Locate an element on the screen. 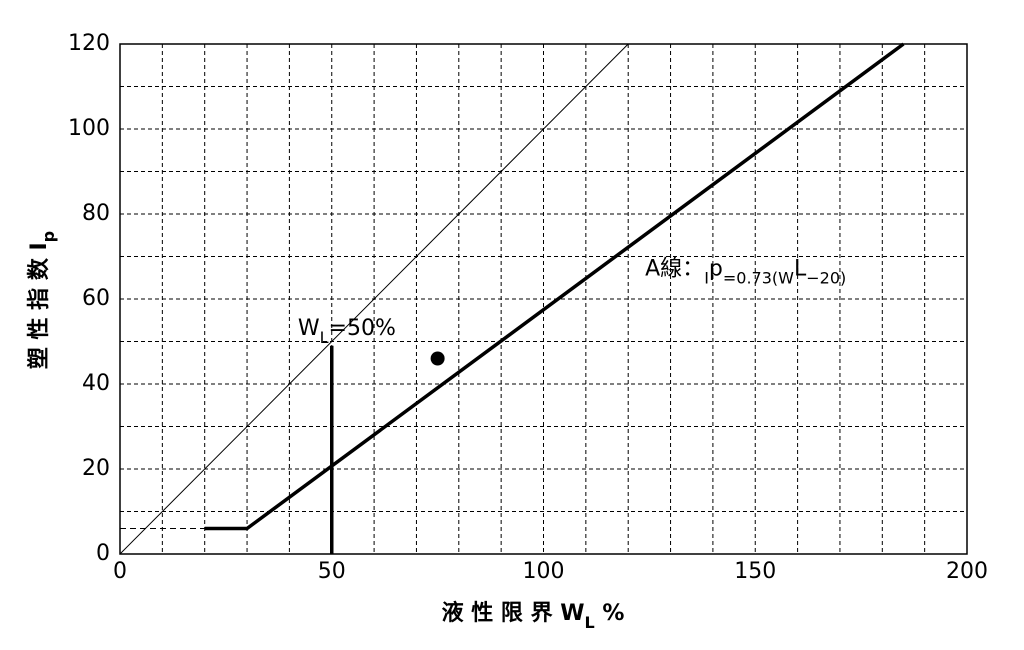  text-part: =50% is located at coordinates (362, 328).